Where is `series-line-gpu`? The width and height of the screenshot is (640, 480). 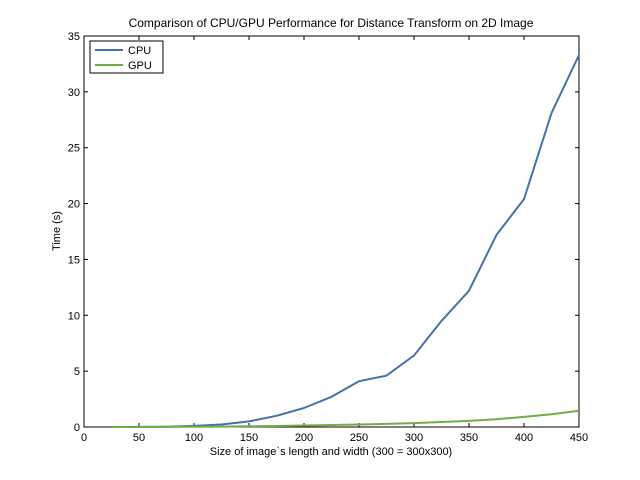 series-line-gpu is located at coordinates (345, 418).